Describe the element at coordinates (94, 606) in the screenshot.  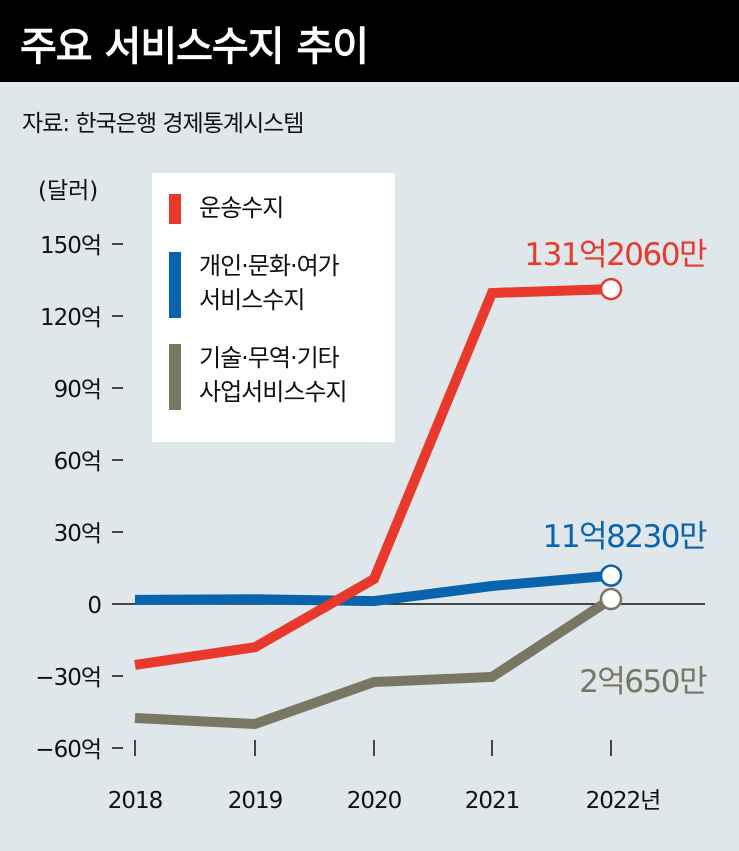
I see `y-tick-label: 0` at that location.